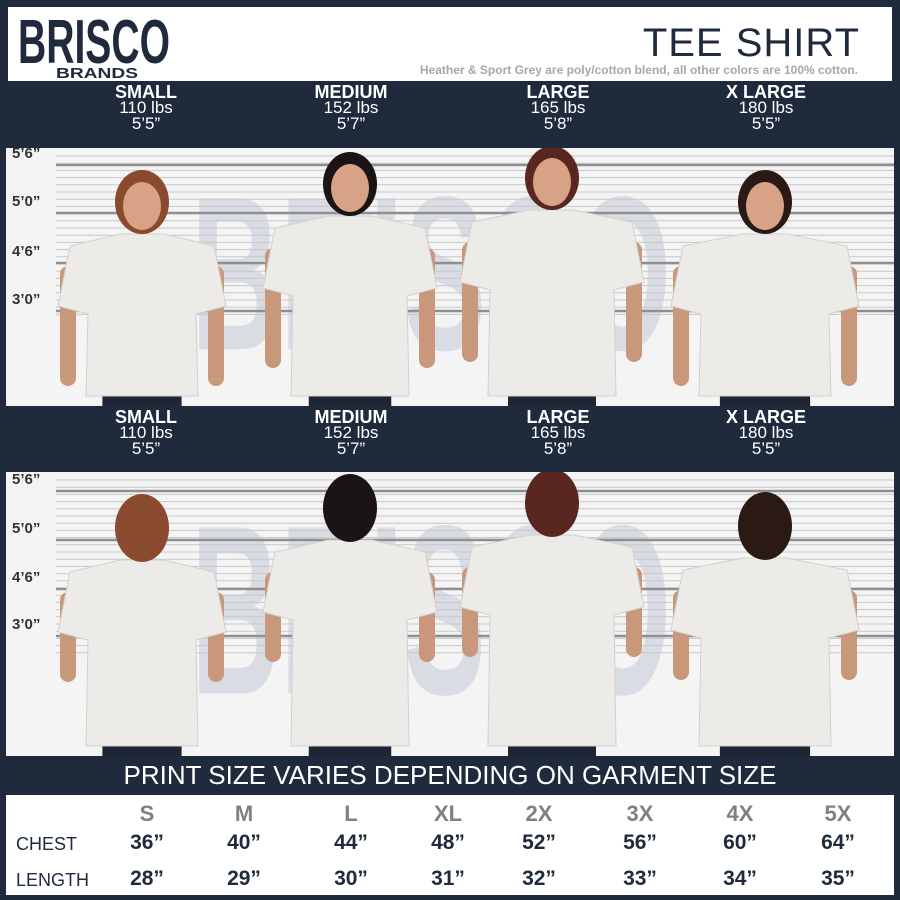 This screenshot has height=900, width=900. Describe the element at coordinates (539, 878) in the screenshot. I see `measurement-cell: 32”` at that location.